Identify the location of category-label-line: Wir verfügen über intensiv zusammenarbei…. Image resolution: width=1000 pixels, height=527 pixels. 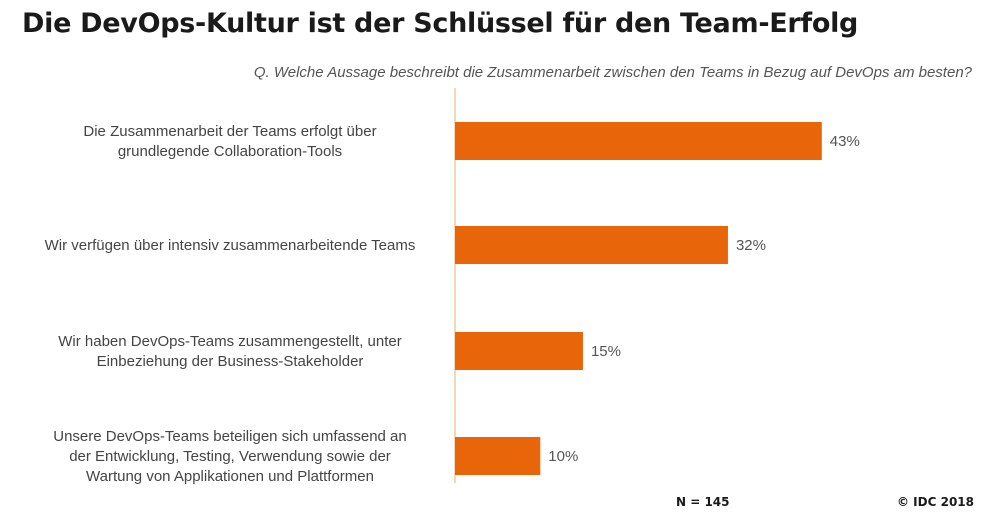
(230, 245).